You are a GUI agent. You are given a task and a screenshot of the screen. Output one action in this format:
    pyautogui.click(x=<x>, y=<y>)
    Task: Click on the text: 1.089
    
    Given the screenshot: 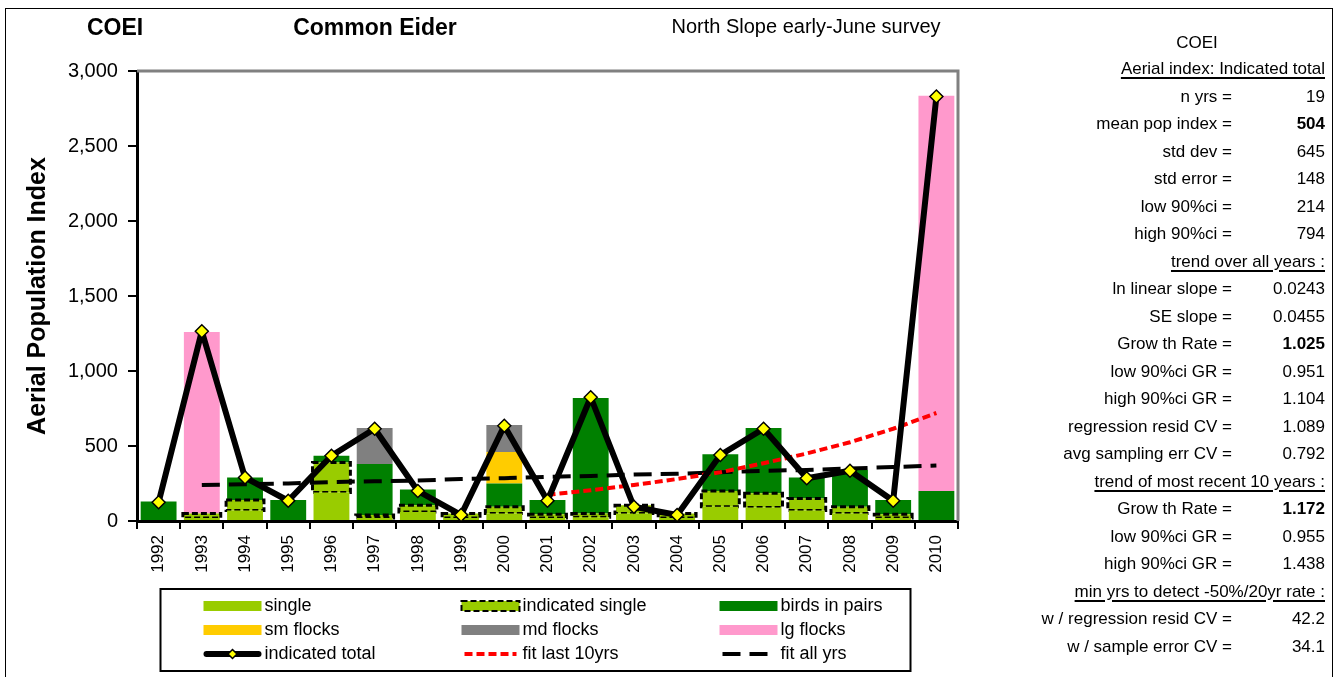 What is the action you would take?
    pyautogui.click(x=1303, y=426)
    